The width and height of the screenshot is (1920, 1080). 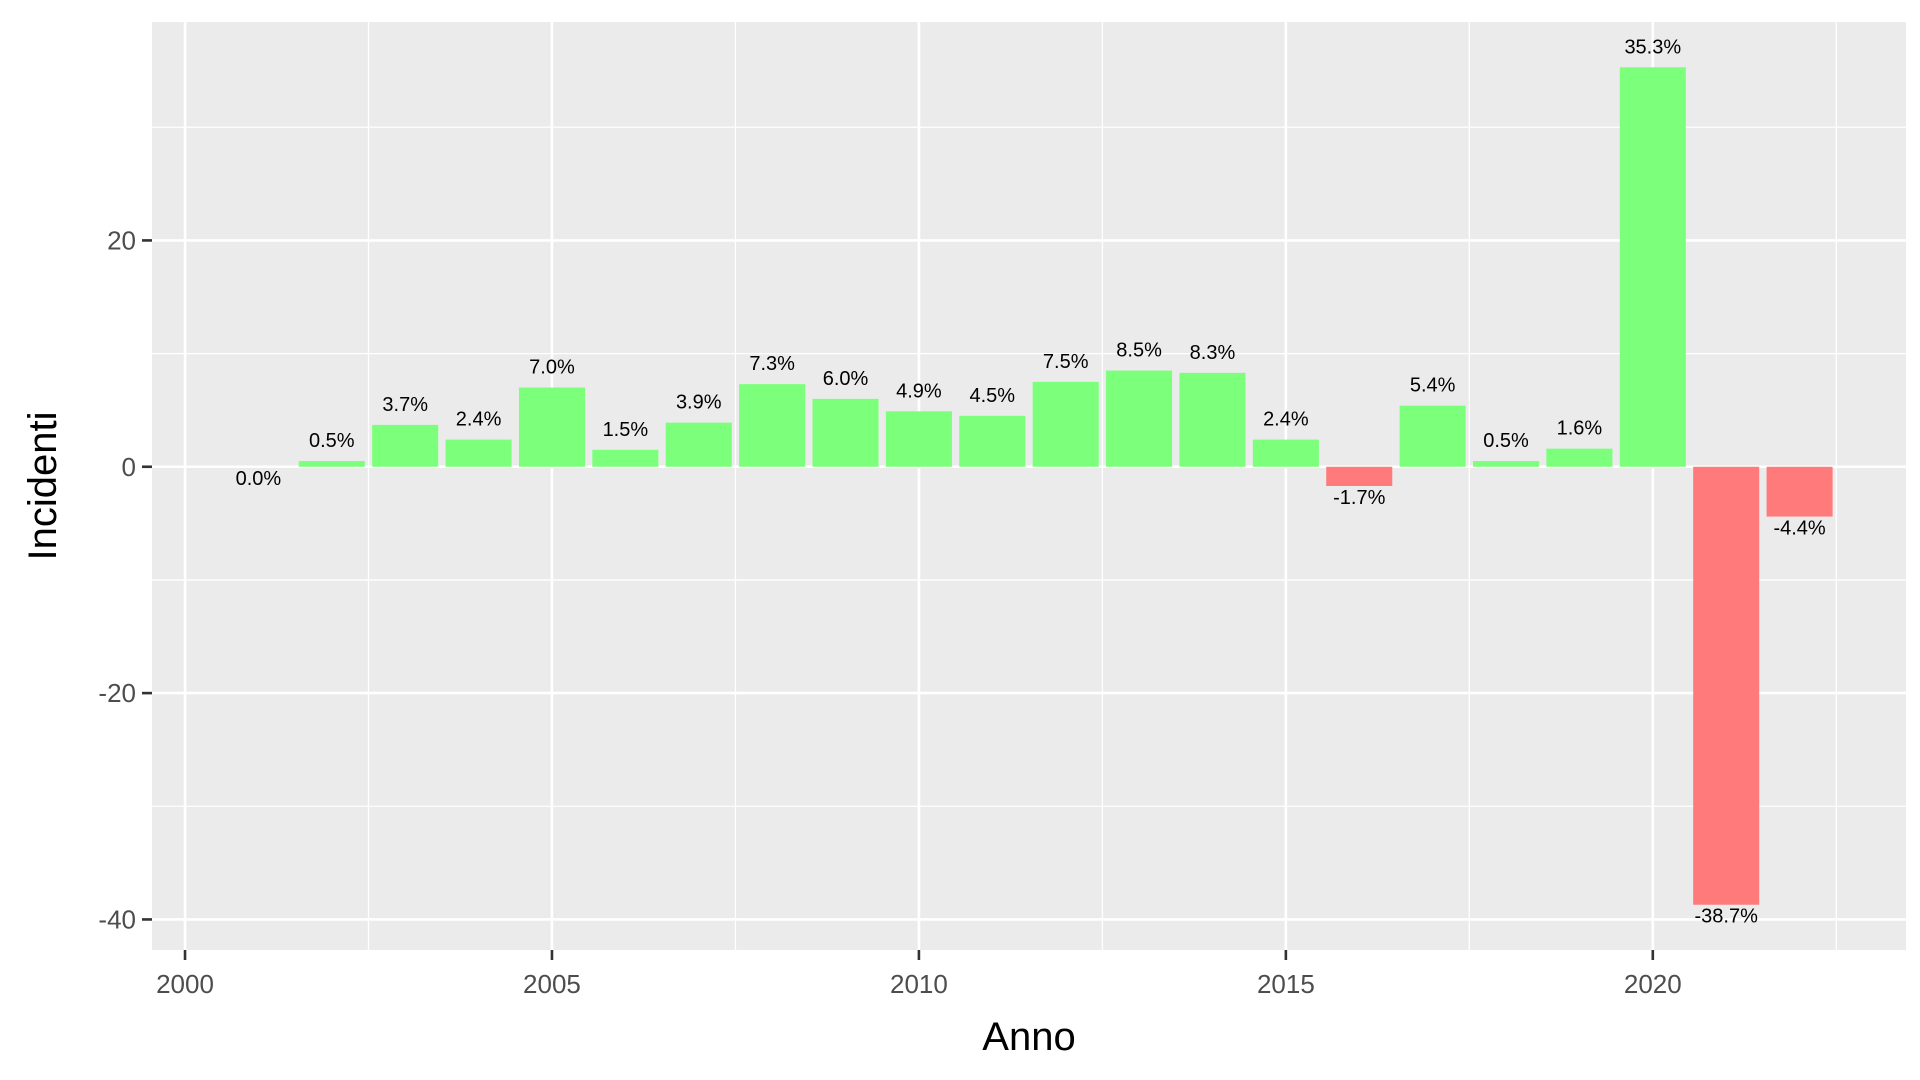 What do you see at coordinates (129, 467) in the screenshot?
I see `y-tick-label: 0` at bounding box center [129, 467].